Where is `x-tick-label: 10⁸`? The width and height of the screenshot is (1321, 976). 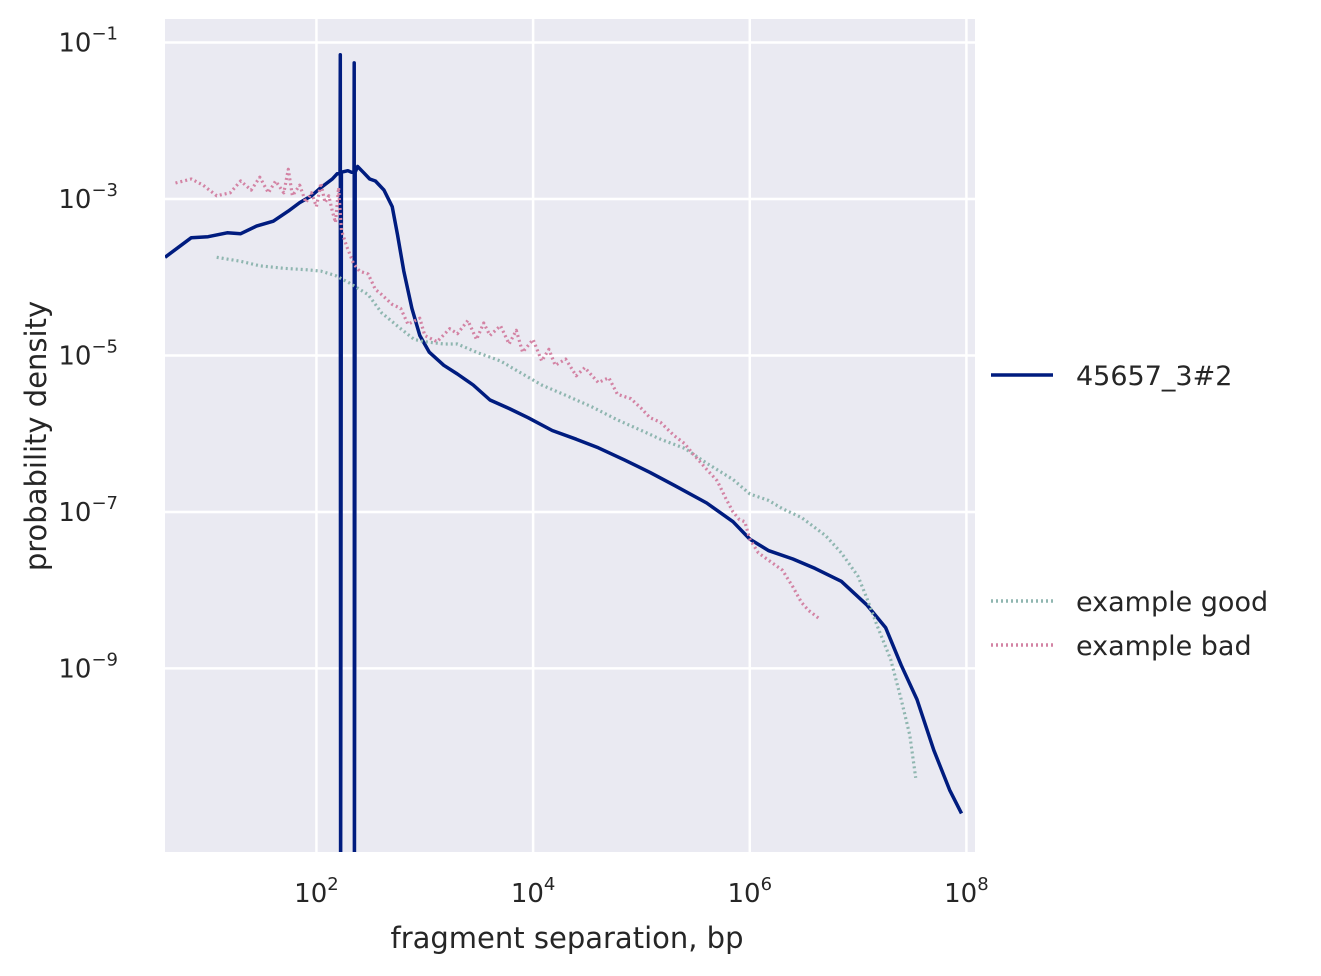 x-tick-label: 10⁸ is located at coordinates (966, 891).